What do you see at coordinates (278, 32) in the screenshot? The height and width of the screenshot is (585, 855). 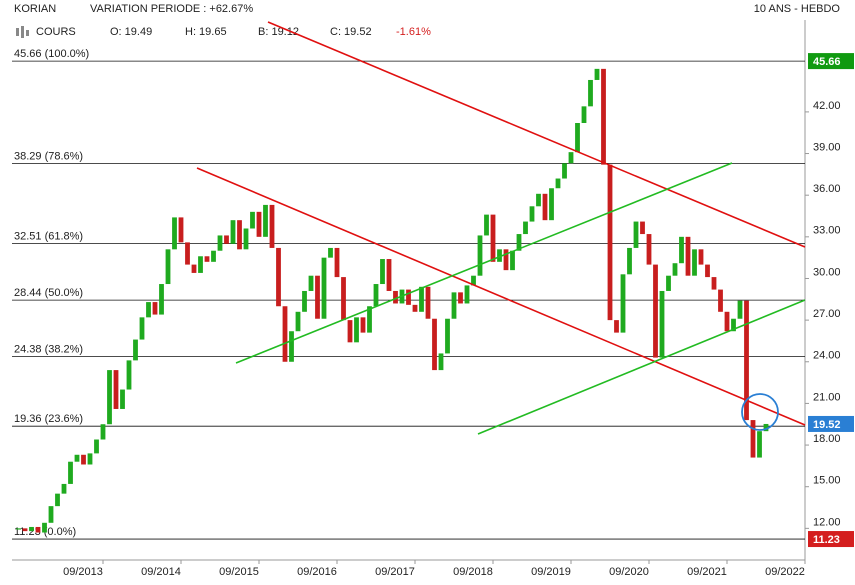 I see `low: B: 19.12` at bounding box center [278, 32].